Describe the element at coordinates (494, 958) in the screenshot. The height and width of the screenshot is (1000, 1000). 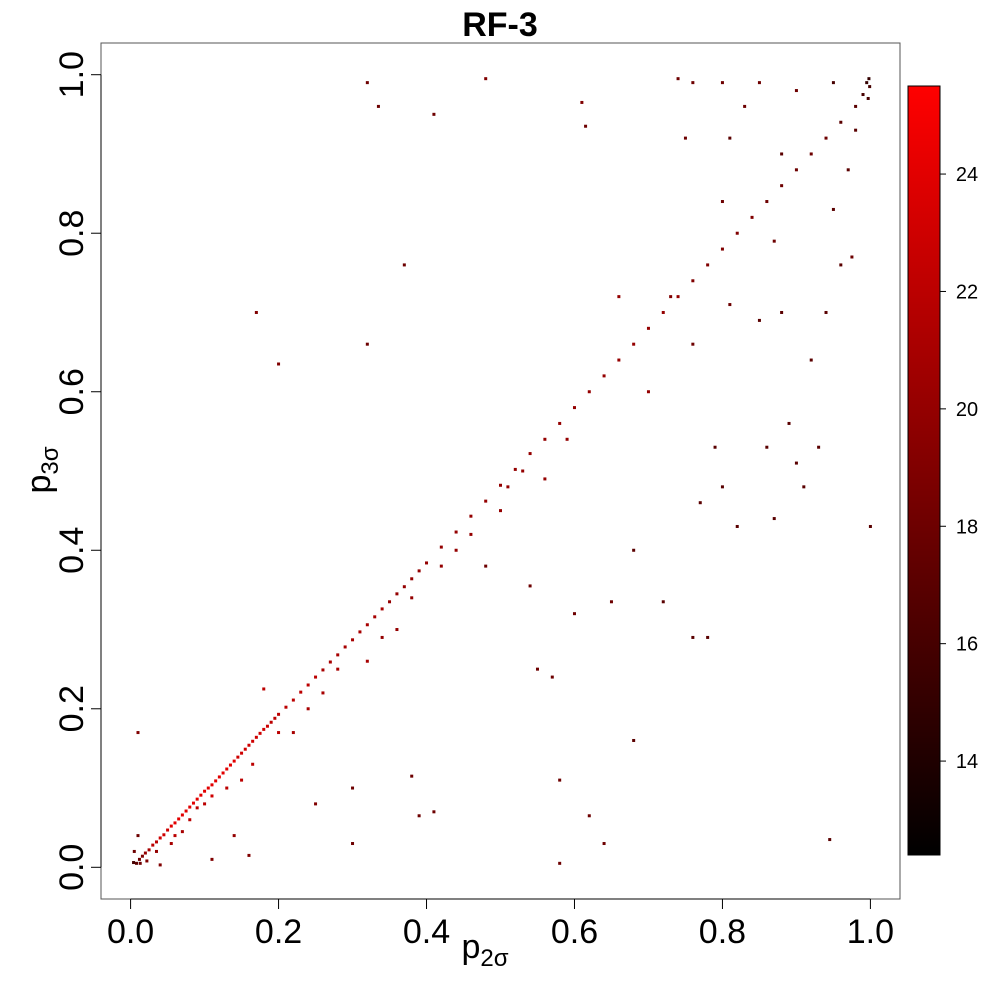
I see `x-axis-label-sub: 2σ` at that location.